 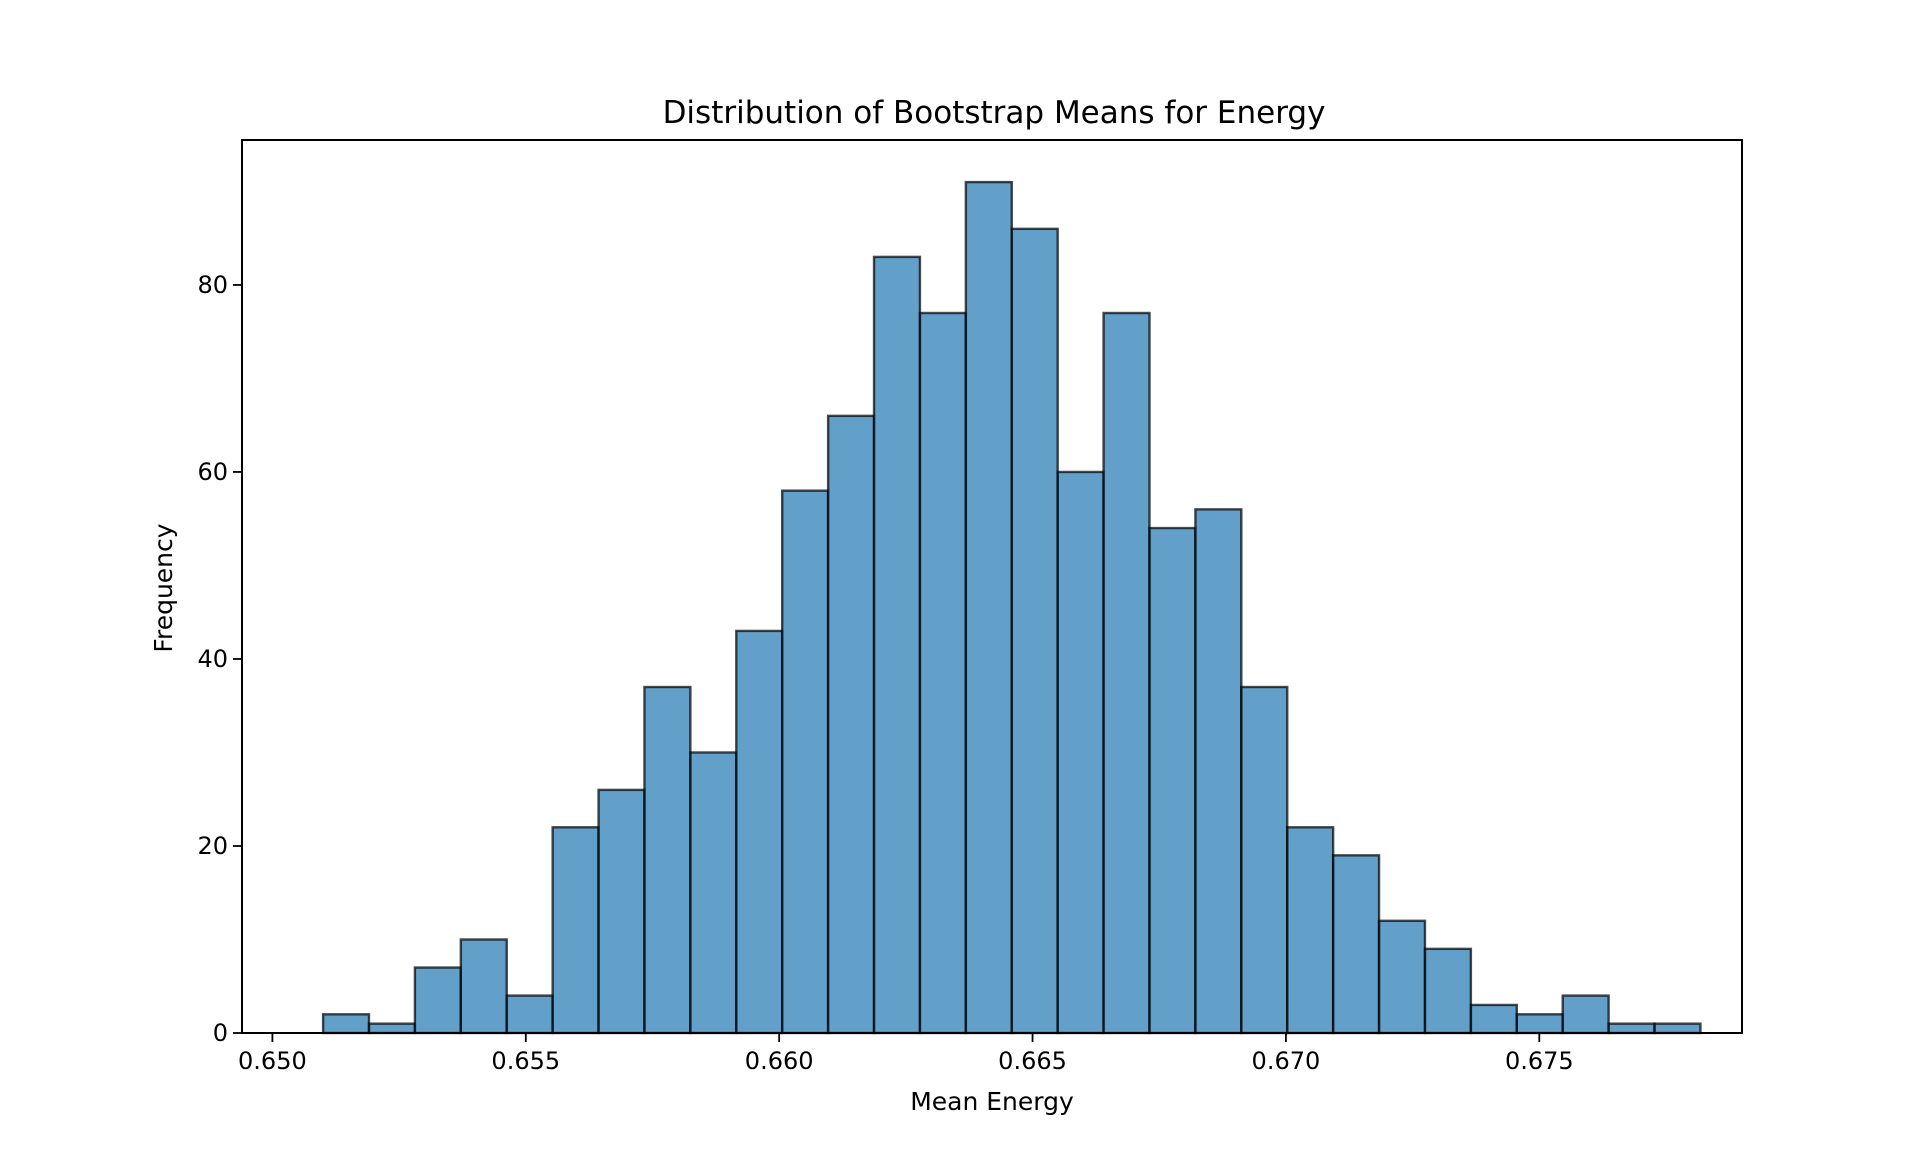 What do you see at coordinates (992, 1101) in the screenshot?
I see `x-axis-label: Mean Energy` at bounding box center [992, 1101].